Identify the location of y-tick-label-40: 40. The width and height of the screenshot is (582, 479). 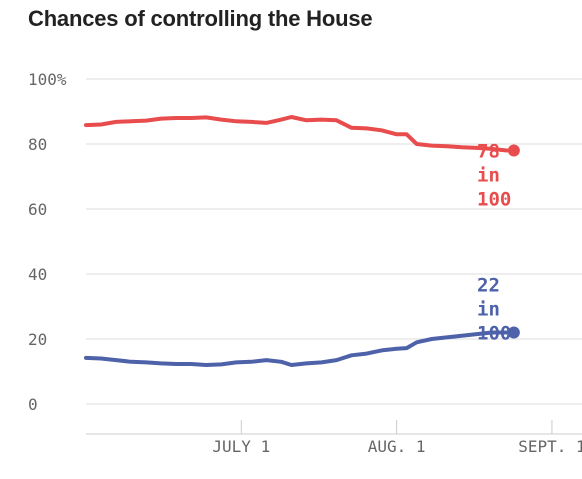
(37, 274).